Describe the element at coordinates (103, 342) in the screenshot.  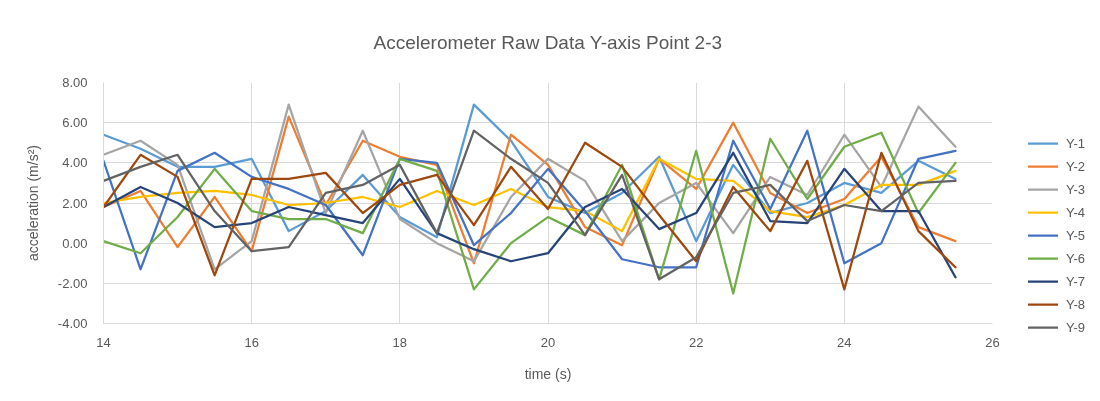
I see `x-tick-label: 14` at that location.